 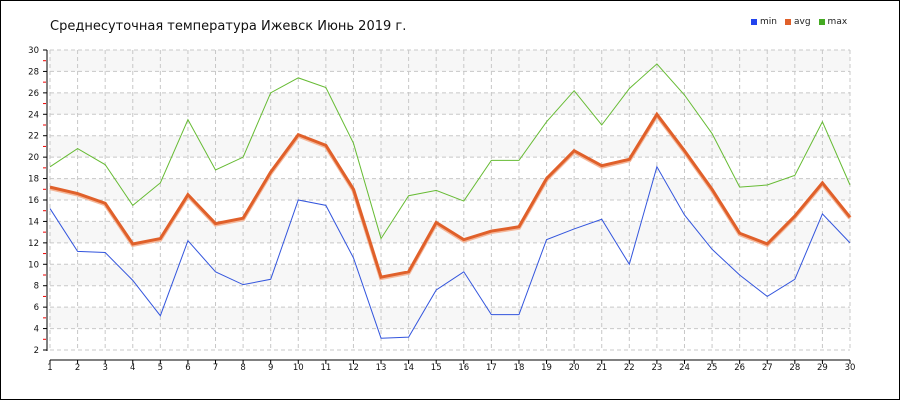 I want to click on x-tick-label: 6, so click(x=187, y=368).